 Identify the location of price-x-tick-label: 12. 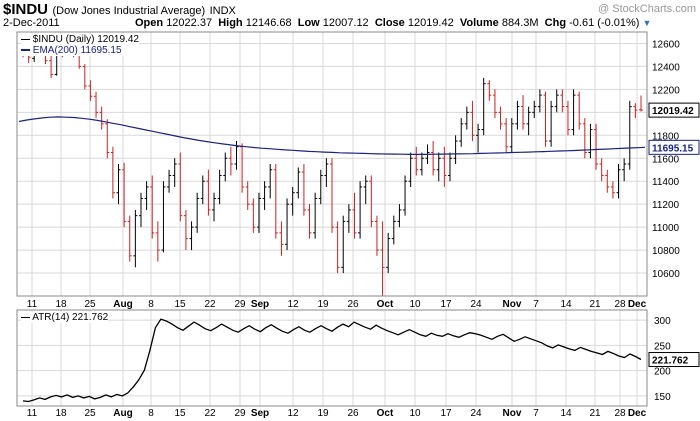
(293, 304).